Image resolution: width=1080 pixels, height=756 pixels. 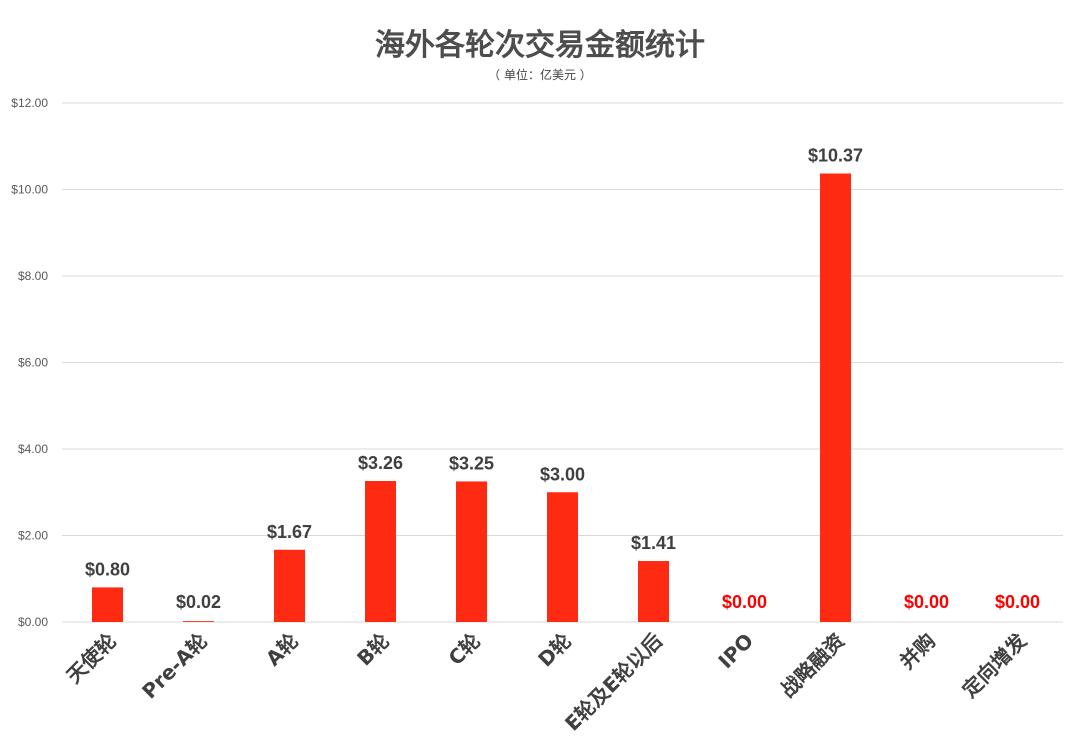 I want to click on data-label: $0.02, so click(x=198, y=602).